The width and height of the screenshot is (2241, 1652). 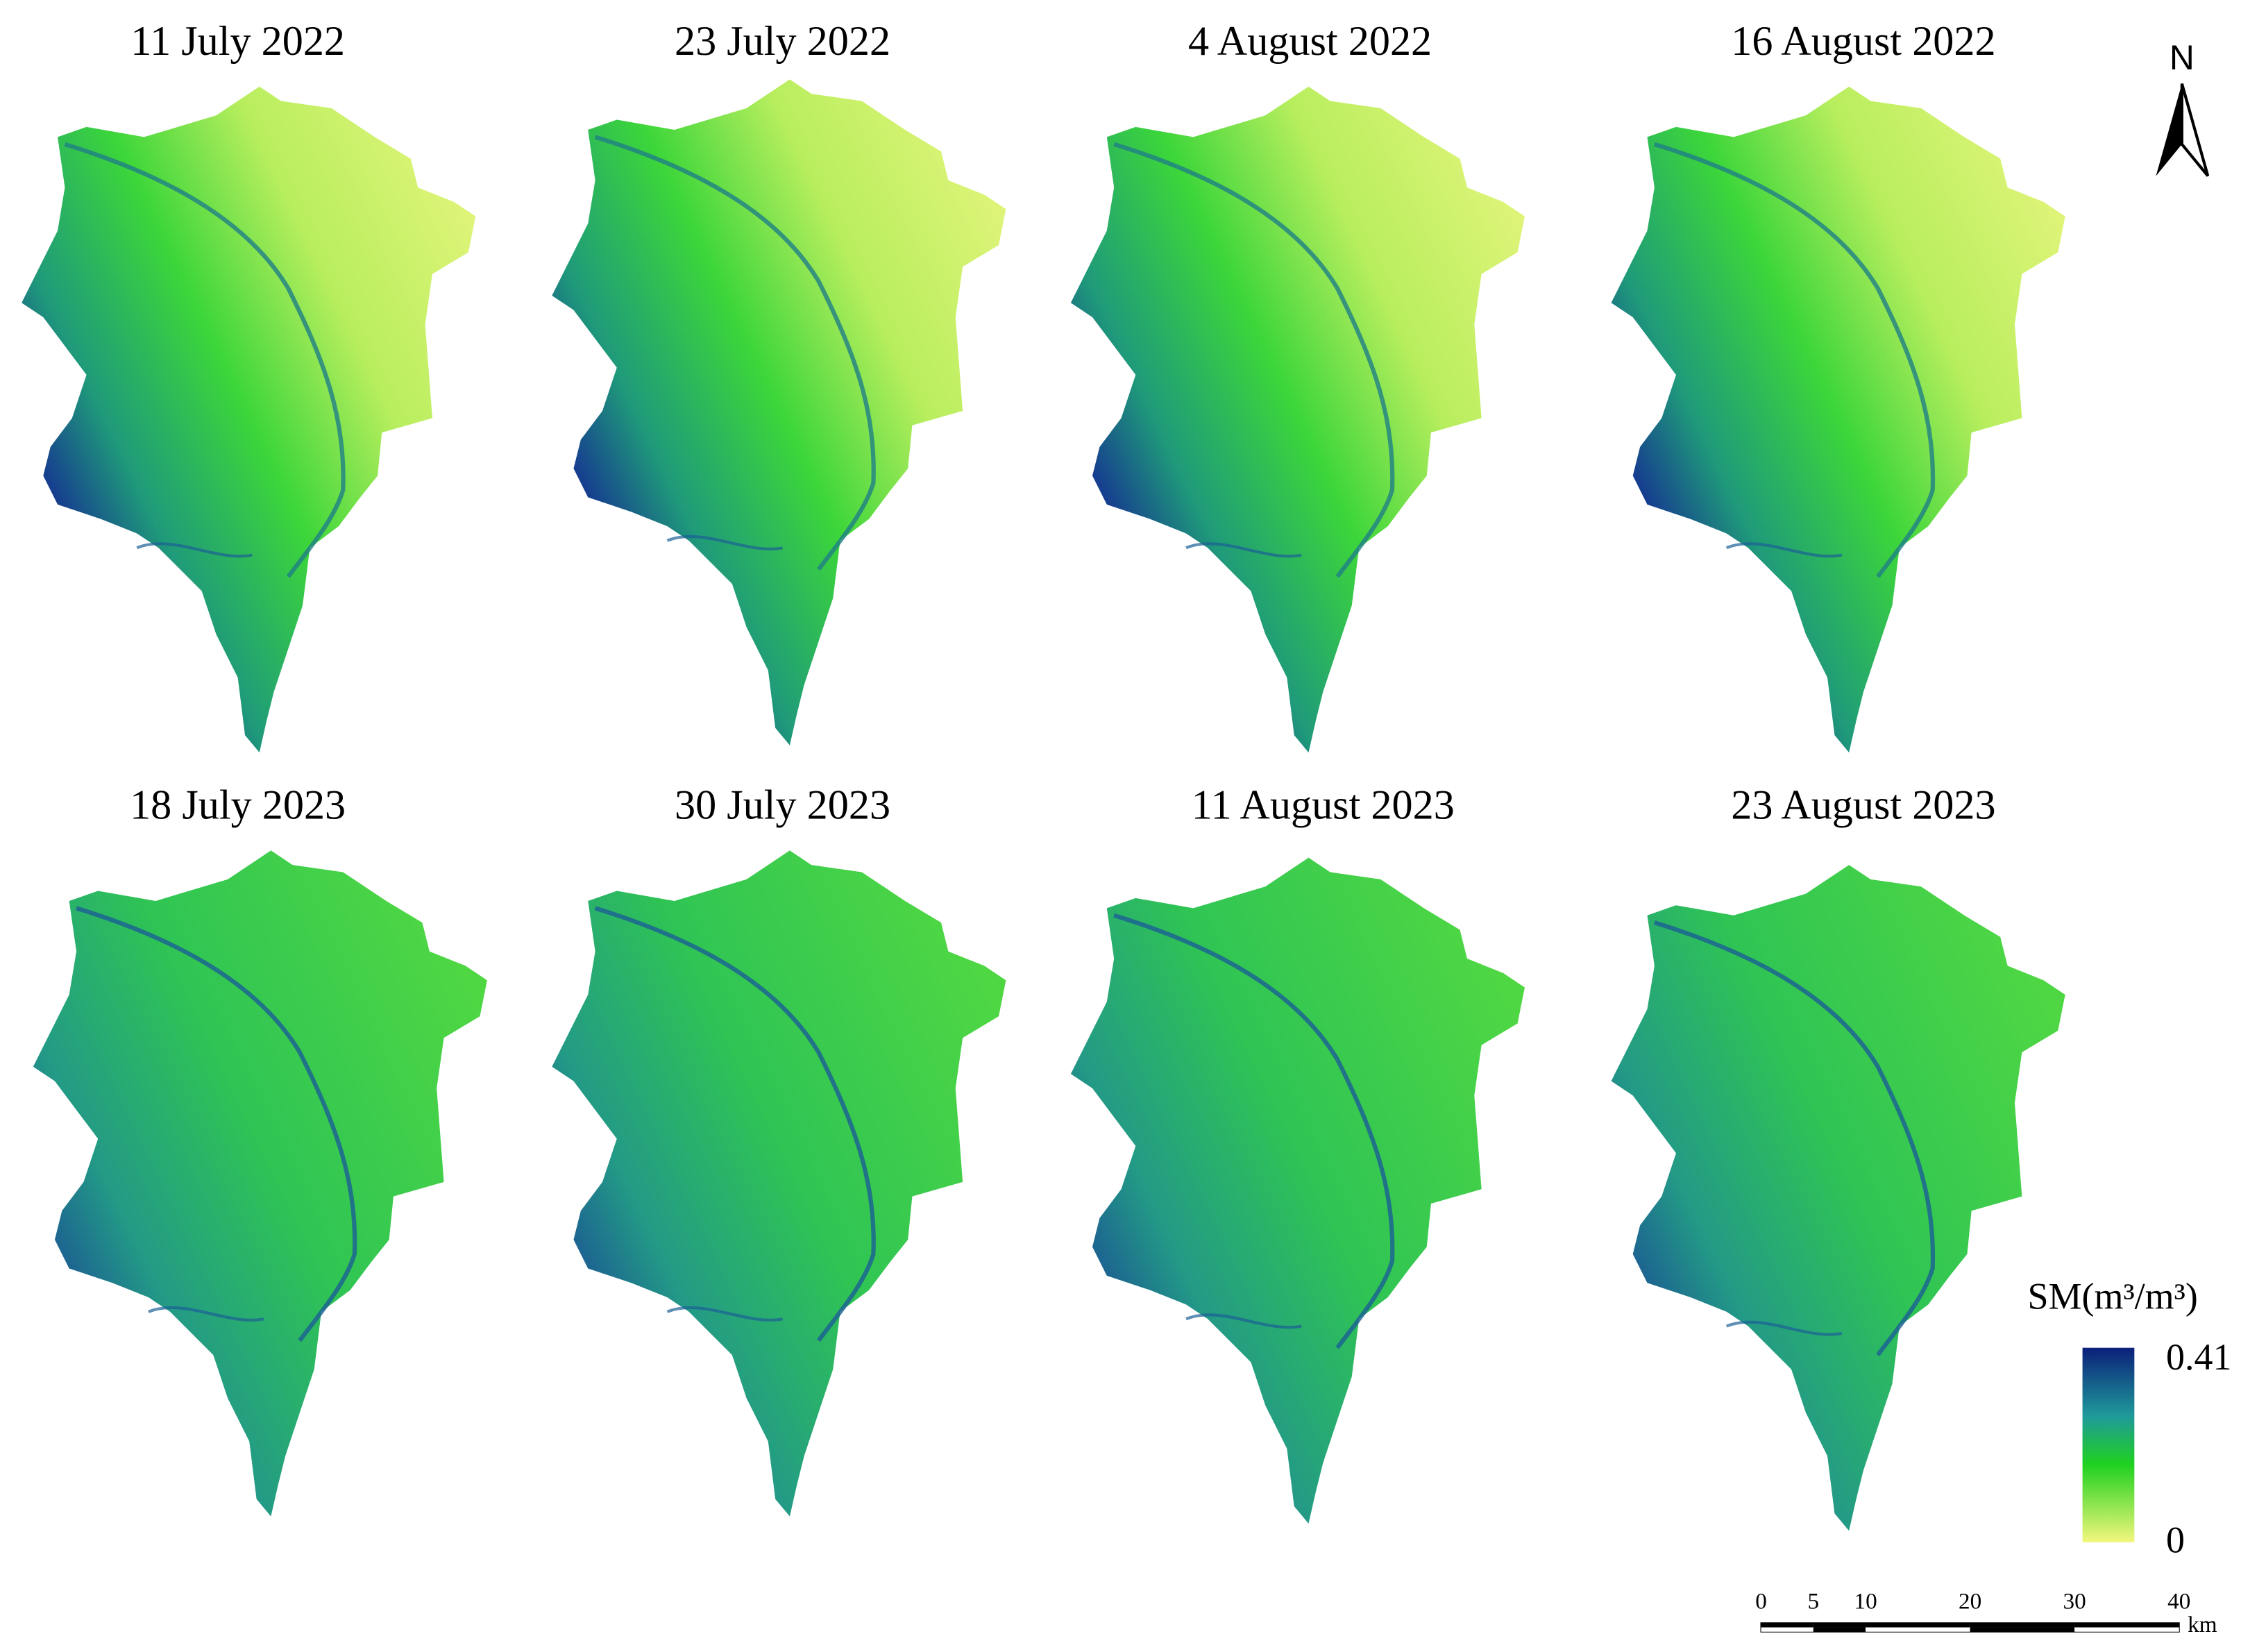 I want to click on panel-title: 30 July 2023, so click(x=782, y=805).